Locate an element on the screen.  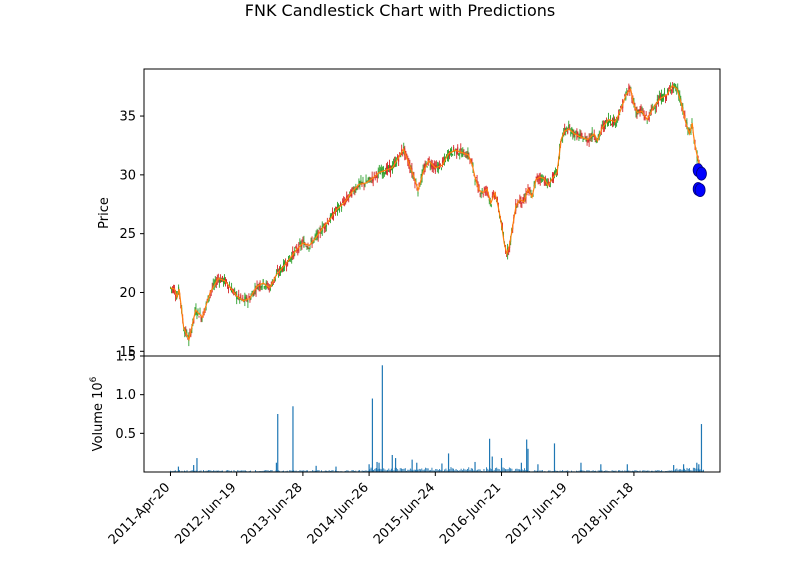
prediction-marker is located at coordinates (701, 173).